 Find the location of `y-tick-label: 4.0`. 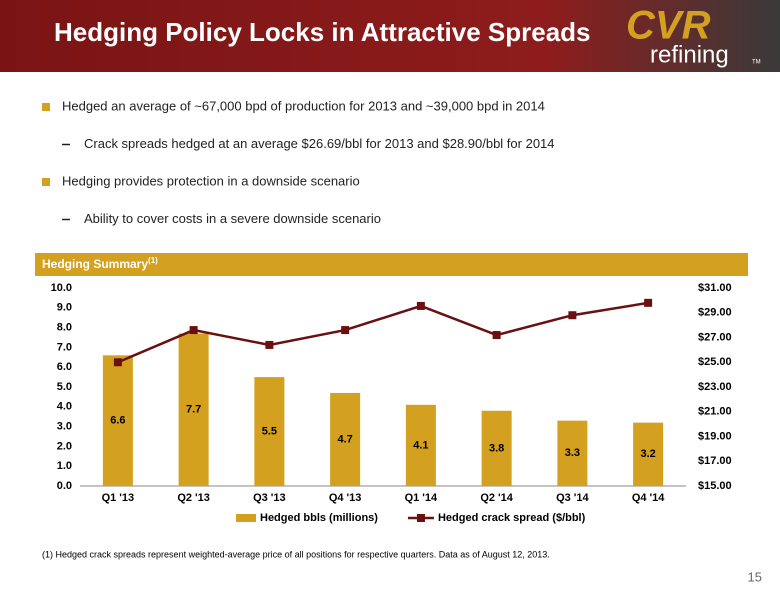

y-tick-label: 4.0 is located at coordinates (64, 407).